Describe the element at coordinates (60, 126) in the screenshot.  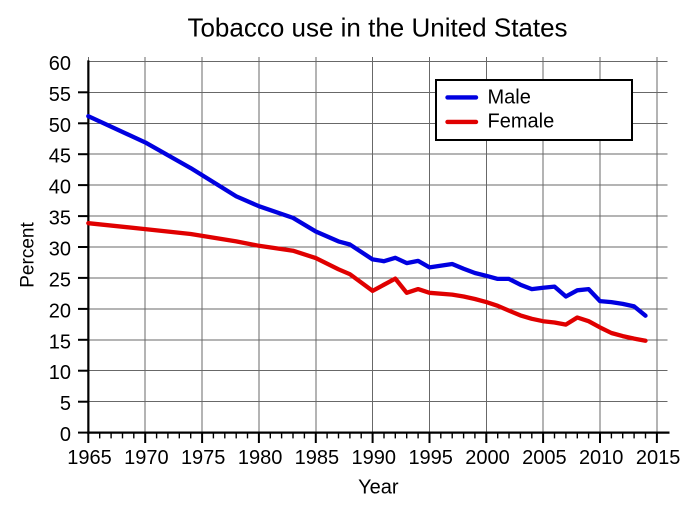
I see `svg-text: 50` at that location.